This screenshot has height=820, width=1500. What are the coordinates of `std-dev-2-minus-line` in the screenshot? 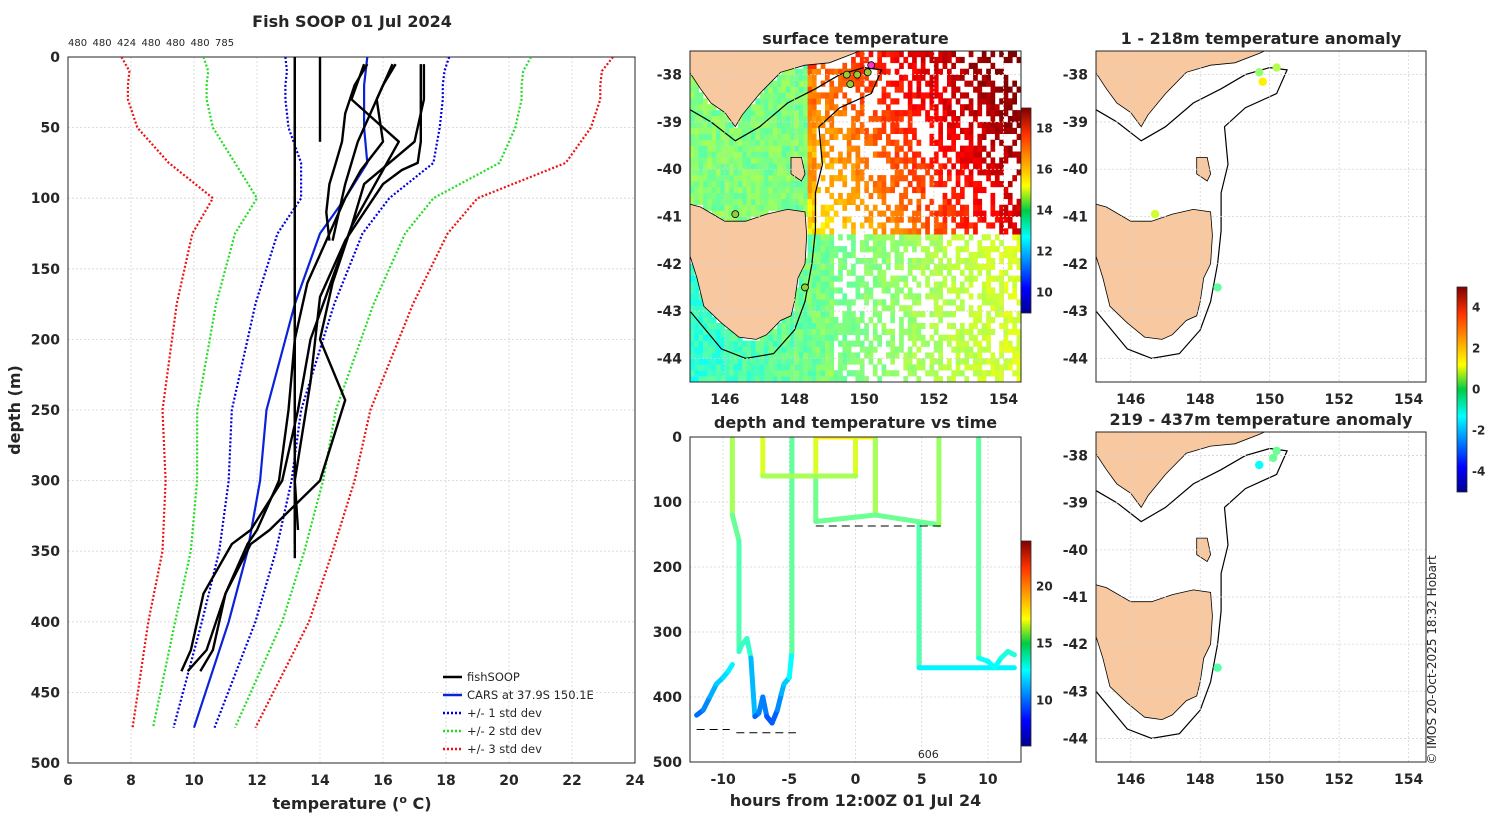 It's located at (205, 392).